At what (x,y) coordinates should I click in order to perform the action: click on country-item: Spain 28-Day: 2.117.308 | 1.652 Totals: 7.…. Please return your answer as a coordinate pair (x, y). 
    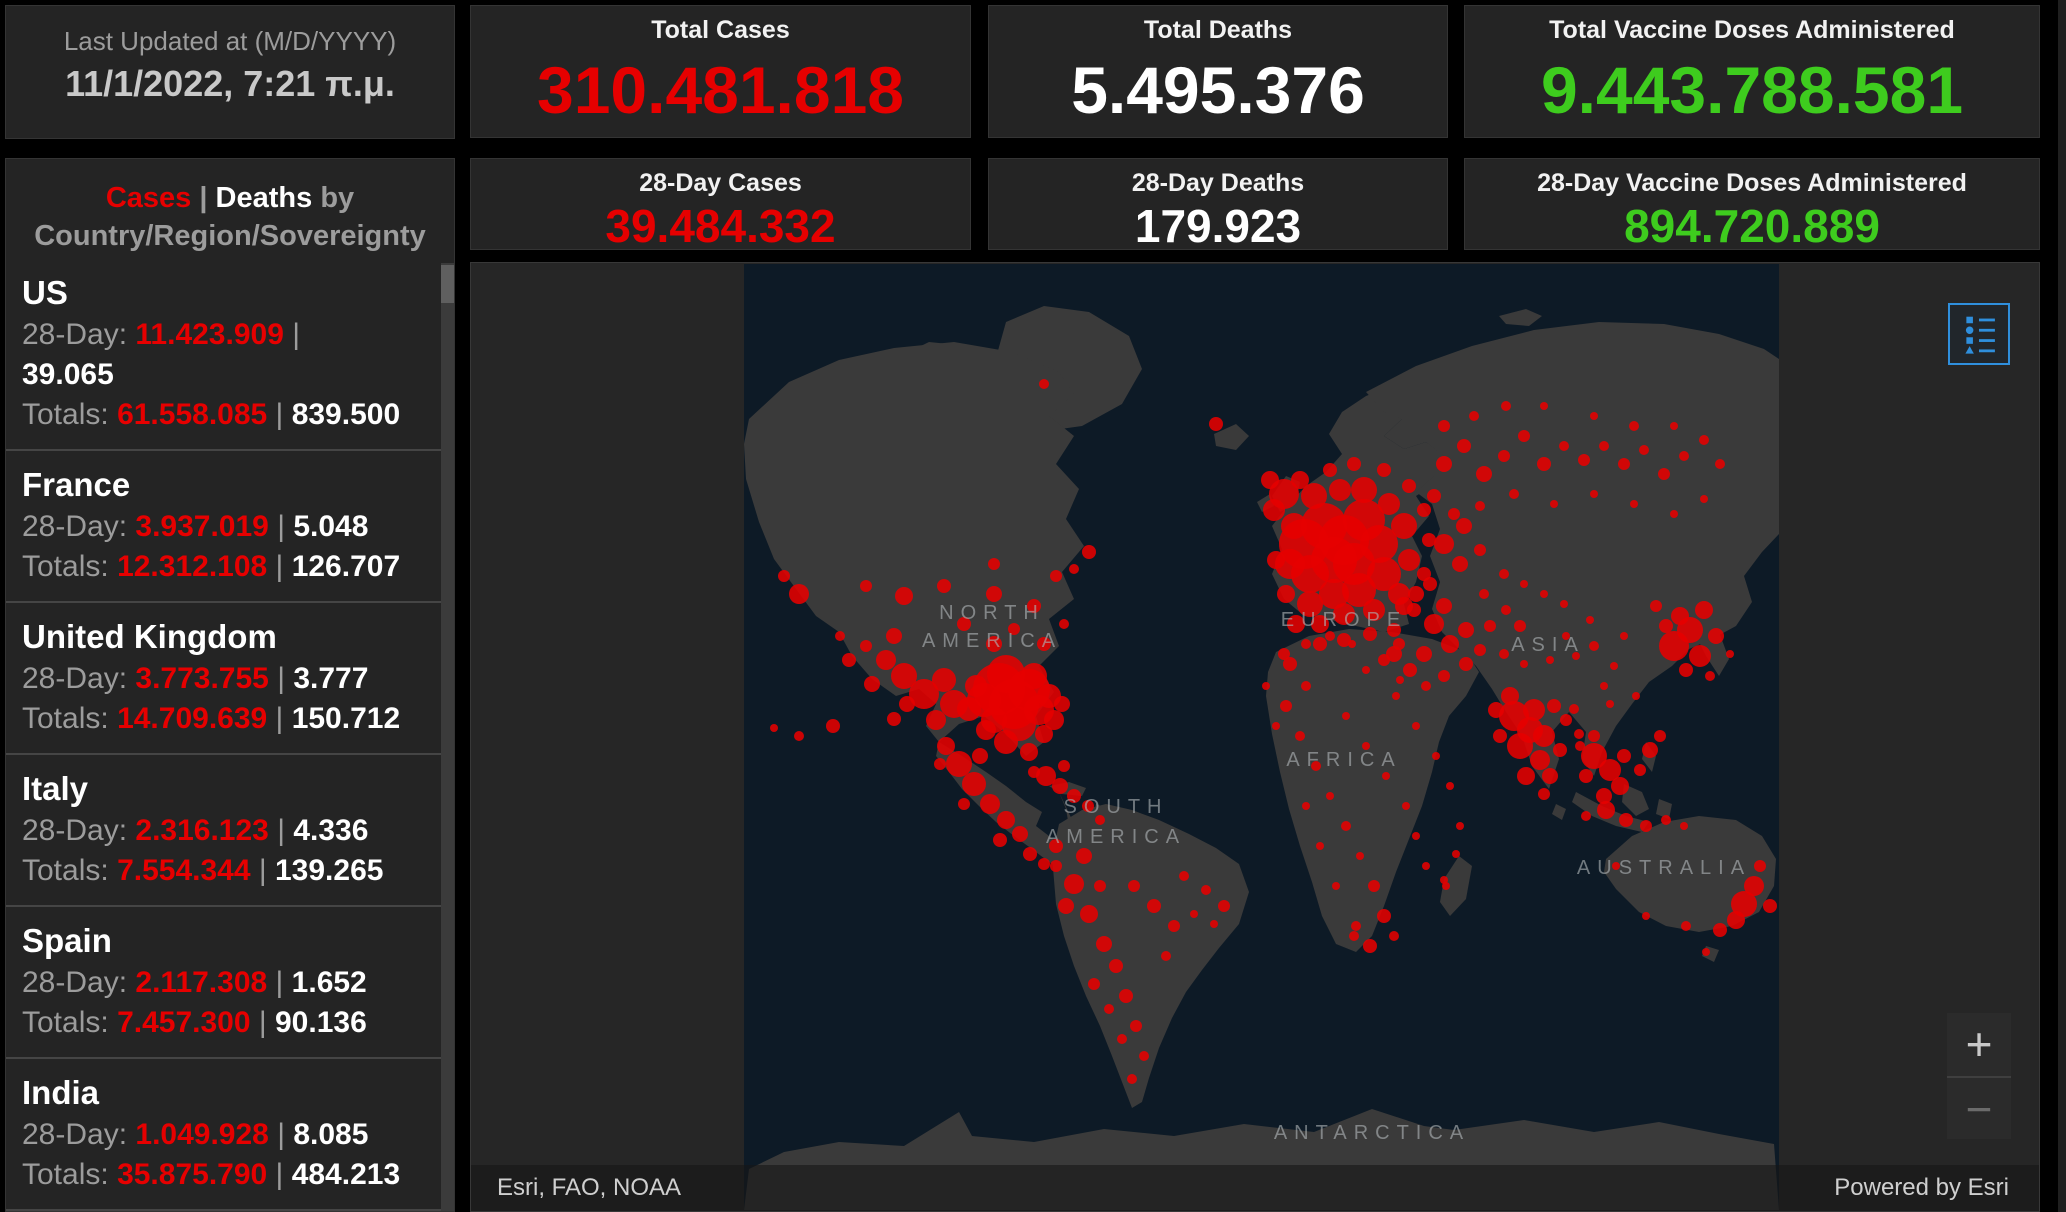
    Looking at the image, I should click on (223, 981).